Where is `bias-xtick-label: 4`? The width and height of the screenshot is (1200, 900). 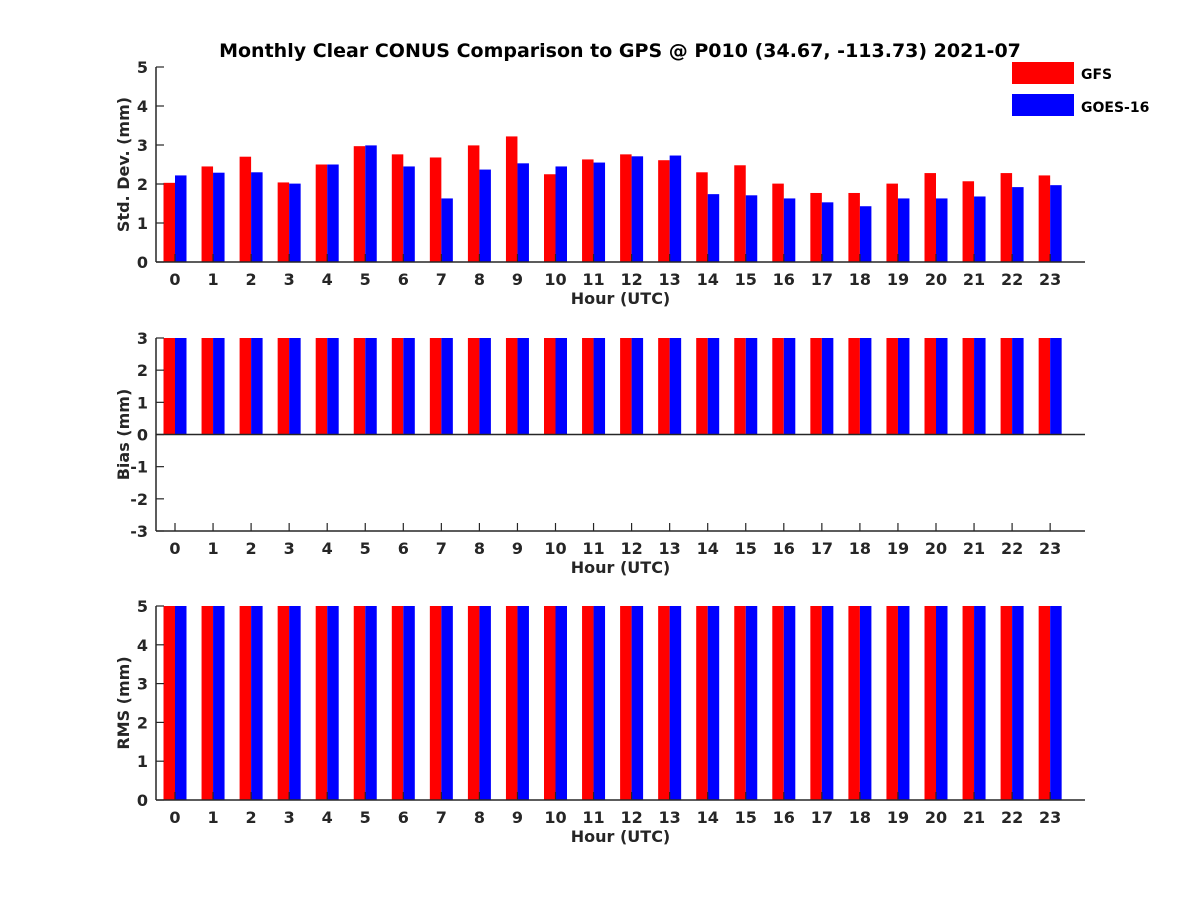
bias-xtick-label: 4 is located at coordinates (327, 548).